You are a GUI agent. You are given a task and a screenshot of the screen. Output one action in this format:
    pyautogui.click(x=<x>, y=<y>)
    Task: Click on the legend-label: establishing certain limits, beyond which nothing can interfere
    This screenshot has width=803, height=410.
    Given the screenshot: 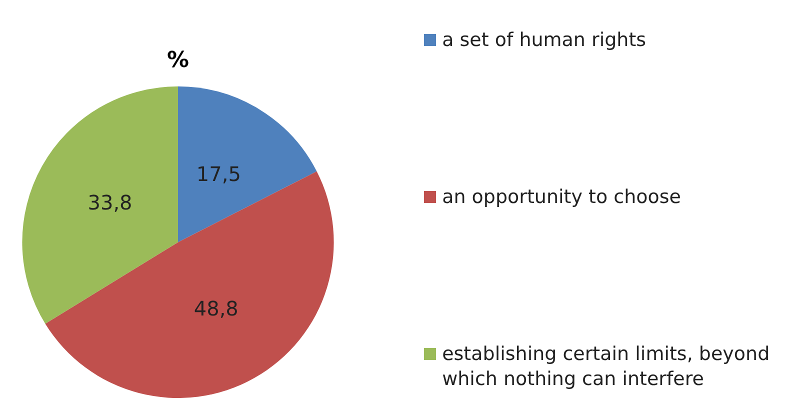 What is the action you would take?
    pyautogui.click(x=606, y=367)
    